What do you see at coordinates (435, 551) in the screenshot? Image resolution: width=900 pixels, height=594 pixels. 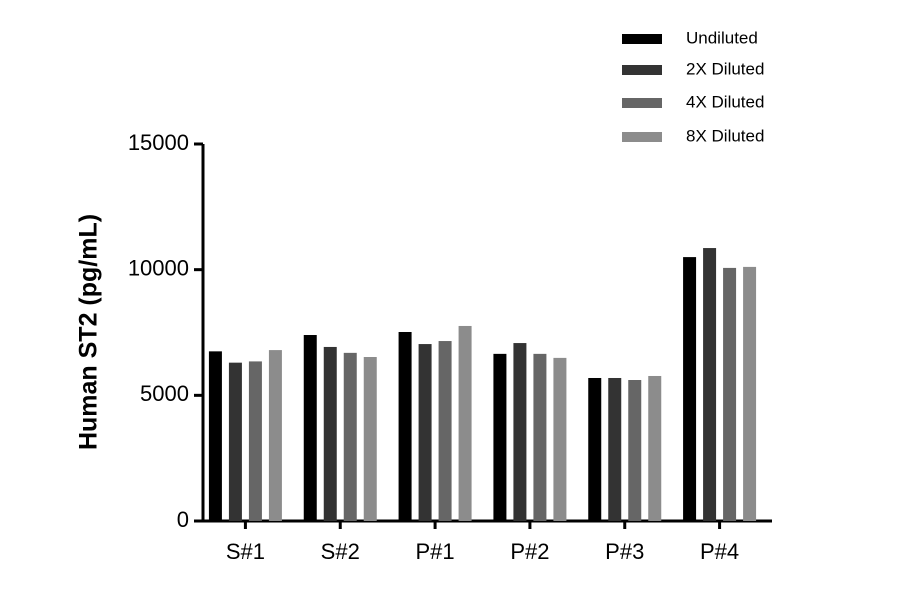 I see `x-tick-label: P#1` at bounding box center [435, 551].